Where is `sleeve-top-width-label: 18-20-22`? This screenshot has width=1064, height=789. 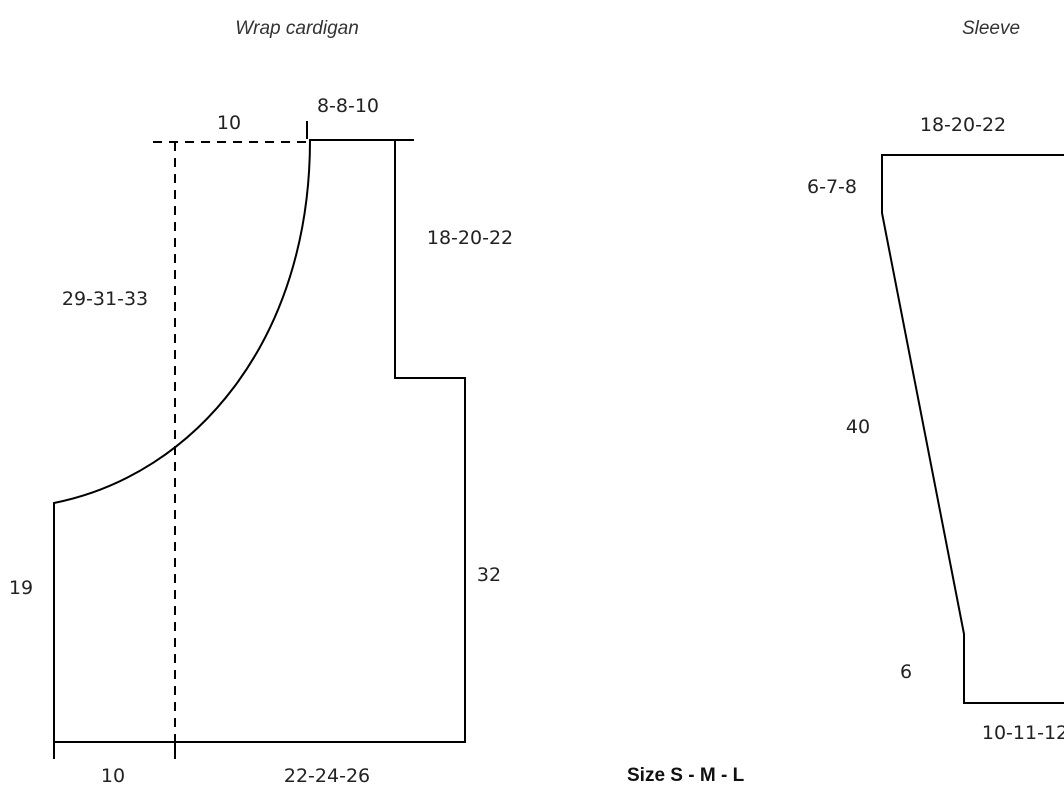 sleeve-top-width-label: 18-20-22 is located at coordinates (963, 125).